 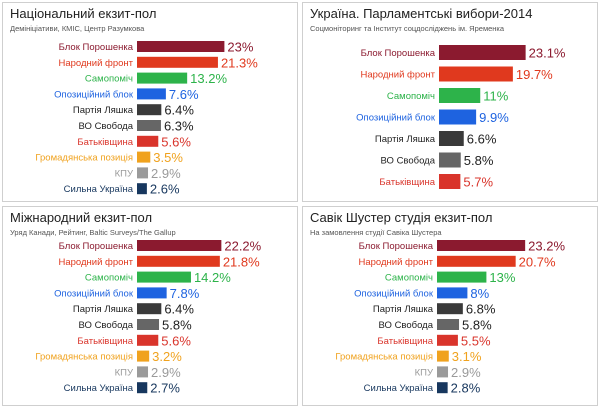 I want to click on value-label: 6.6%, so click(x=482, y=139).